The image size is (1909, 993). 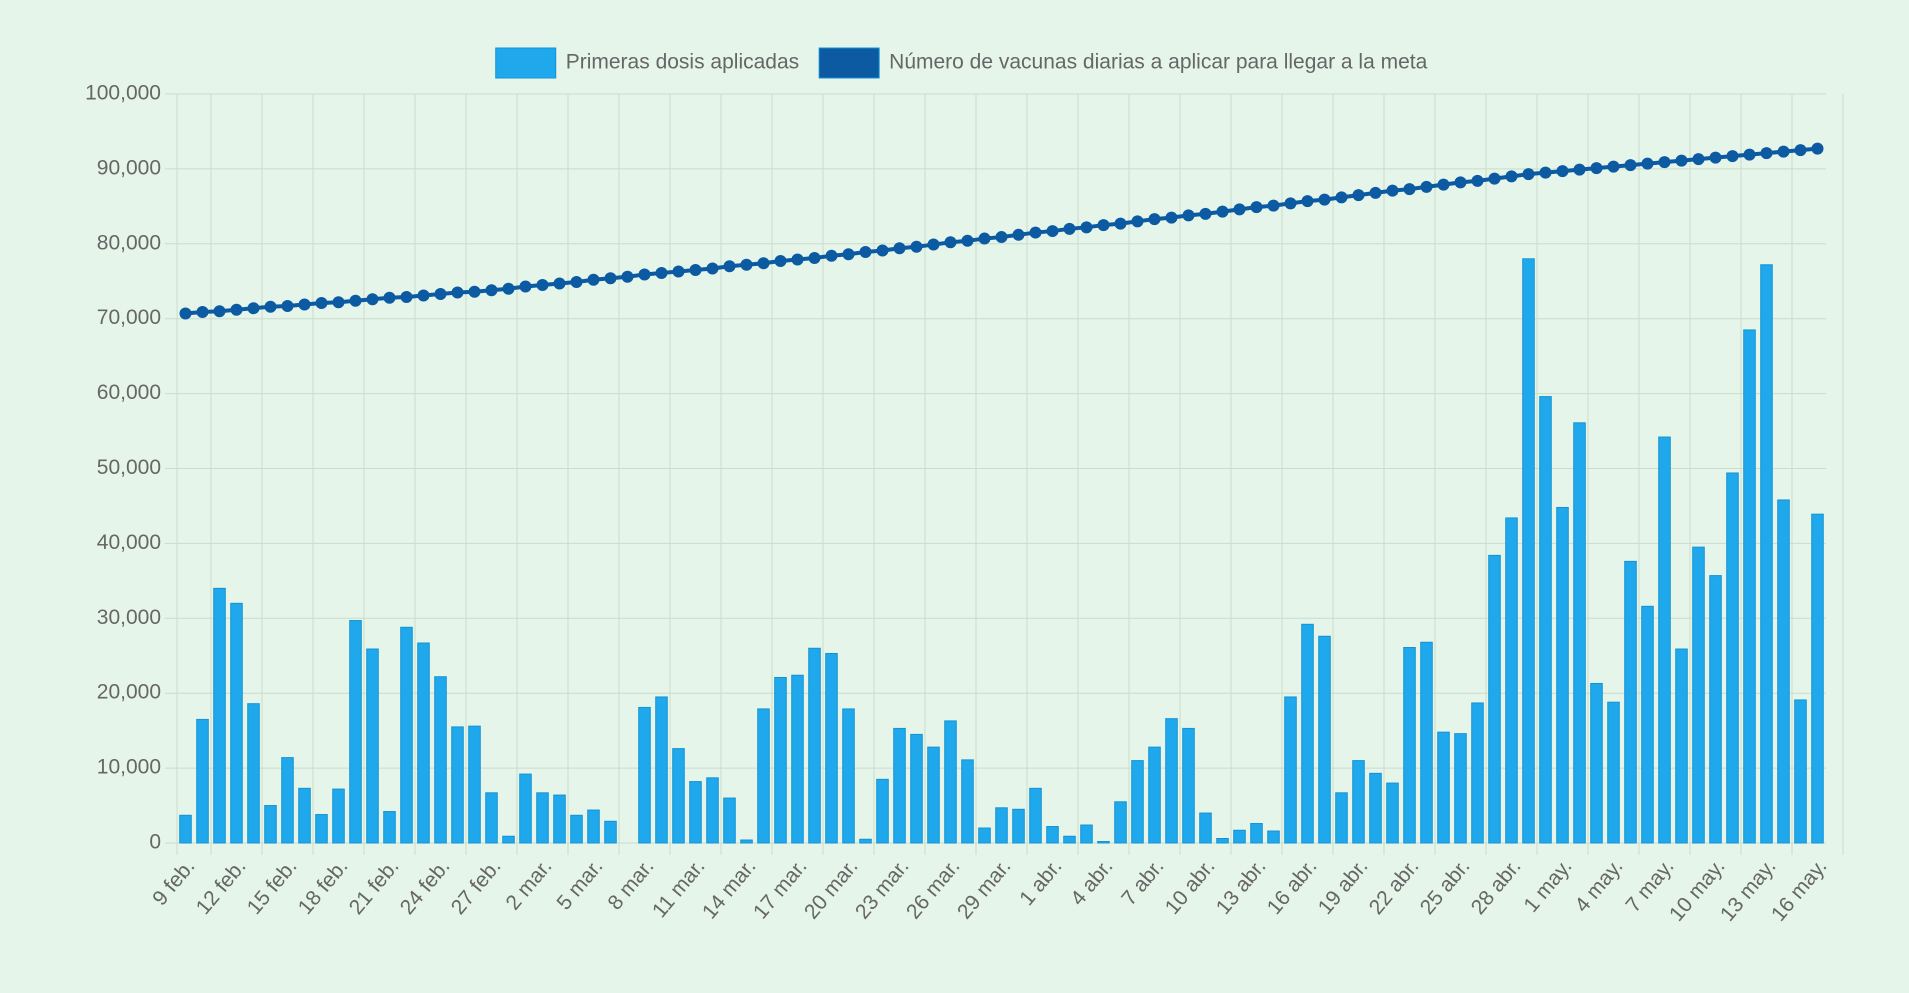 I want to click on x-tick-label: 29 mar., so click(x=984, y=889).